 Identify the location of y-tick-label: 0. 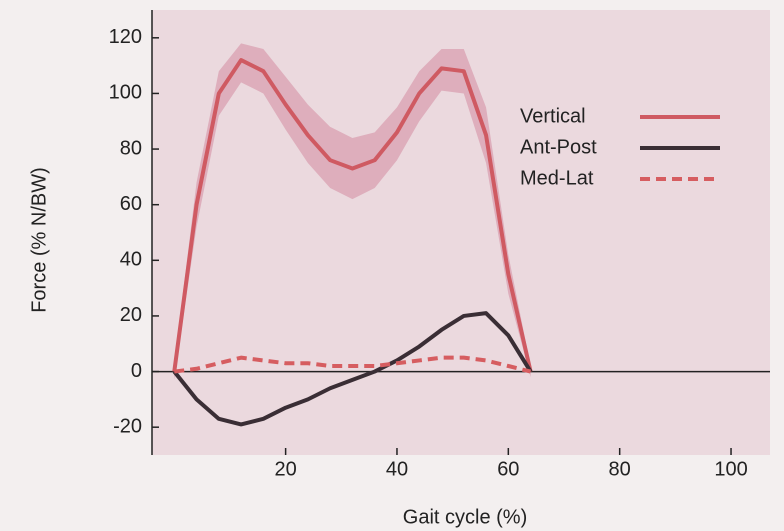
(136, 371).